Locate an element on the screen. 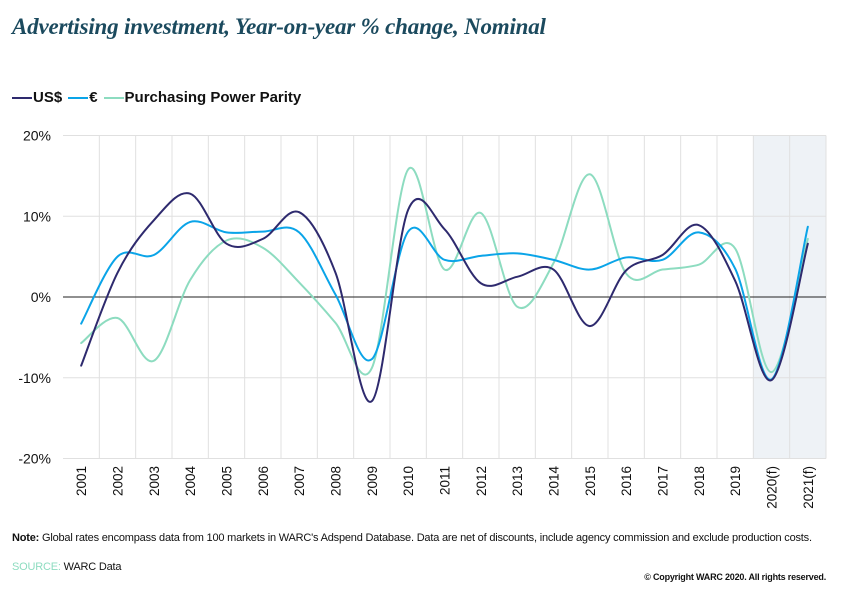 The height and width of the screenshot is (591, 842). x-tick-label: 2012 is located at coordinates (481, 481).